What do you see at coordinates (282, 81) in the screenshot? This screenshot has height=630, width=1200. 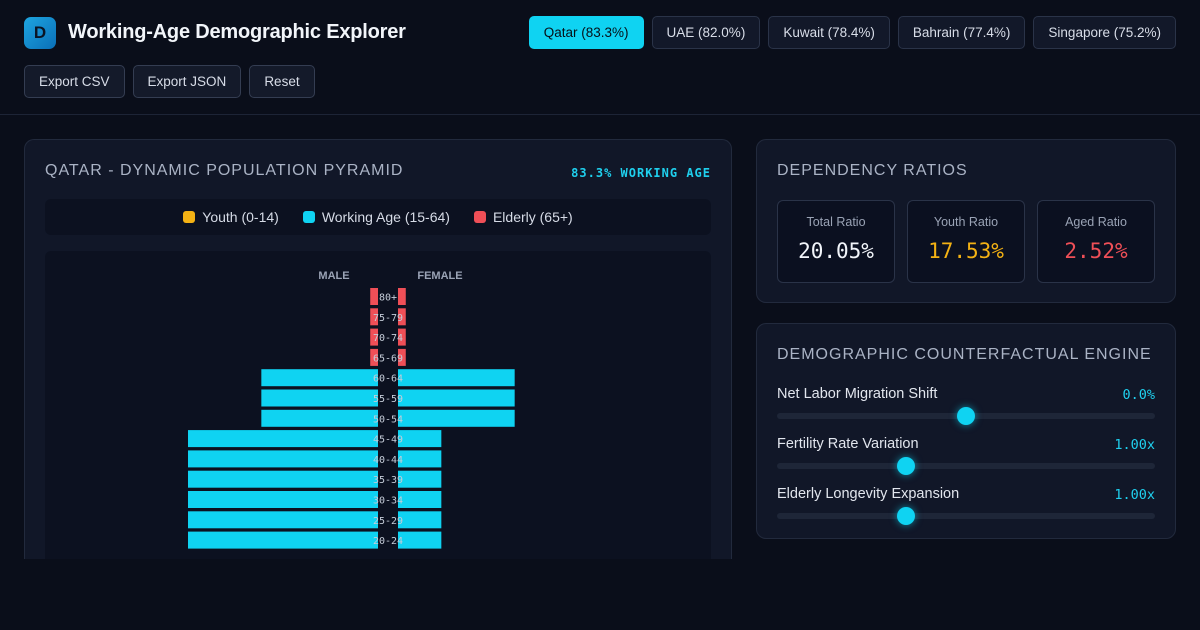 I see `reset-button: Reset` at bounding box center [282, 81].